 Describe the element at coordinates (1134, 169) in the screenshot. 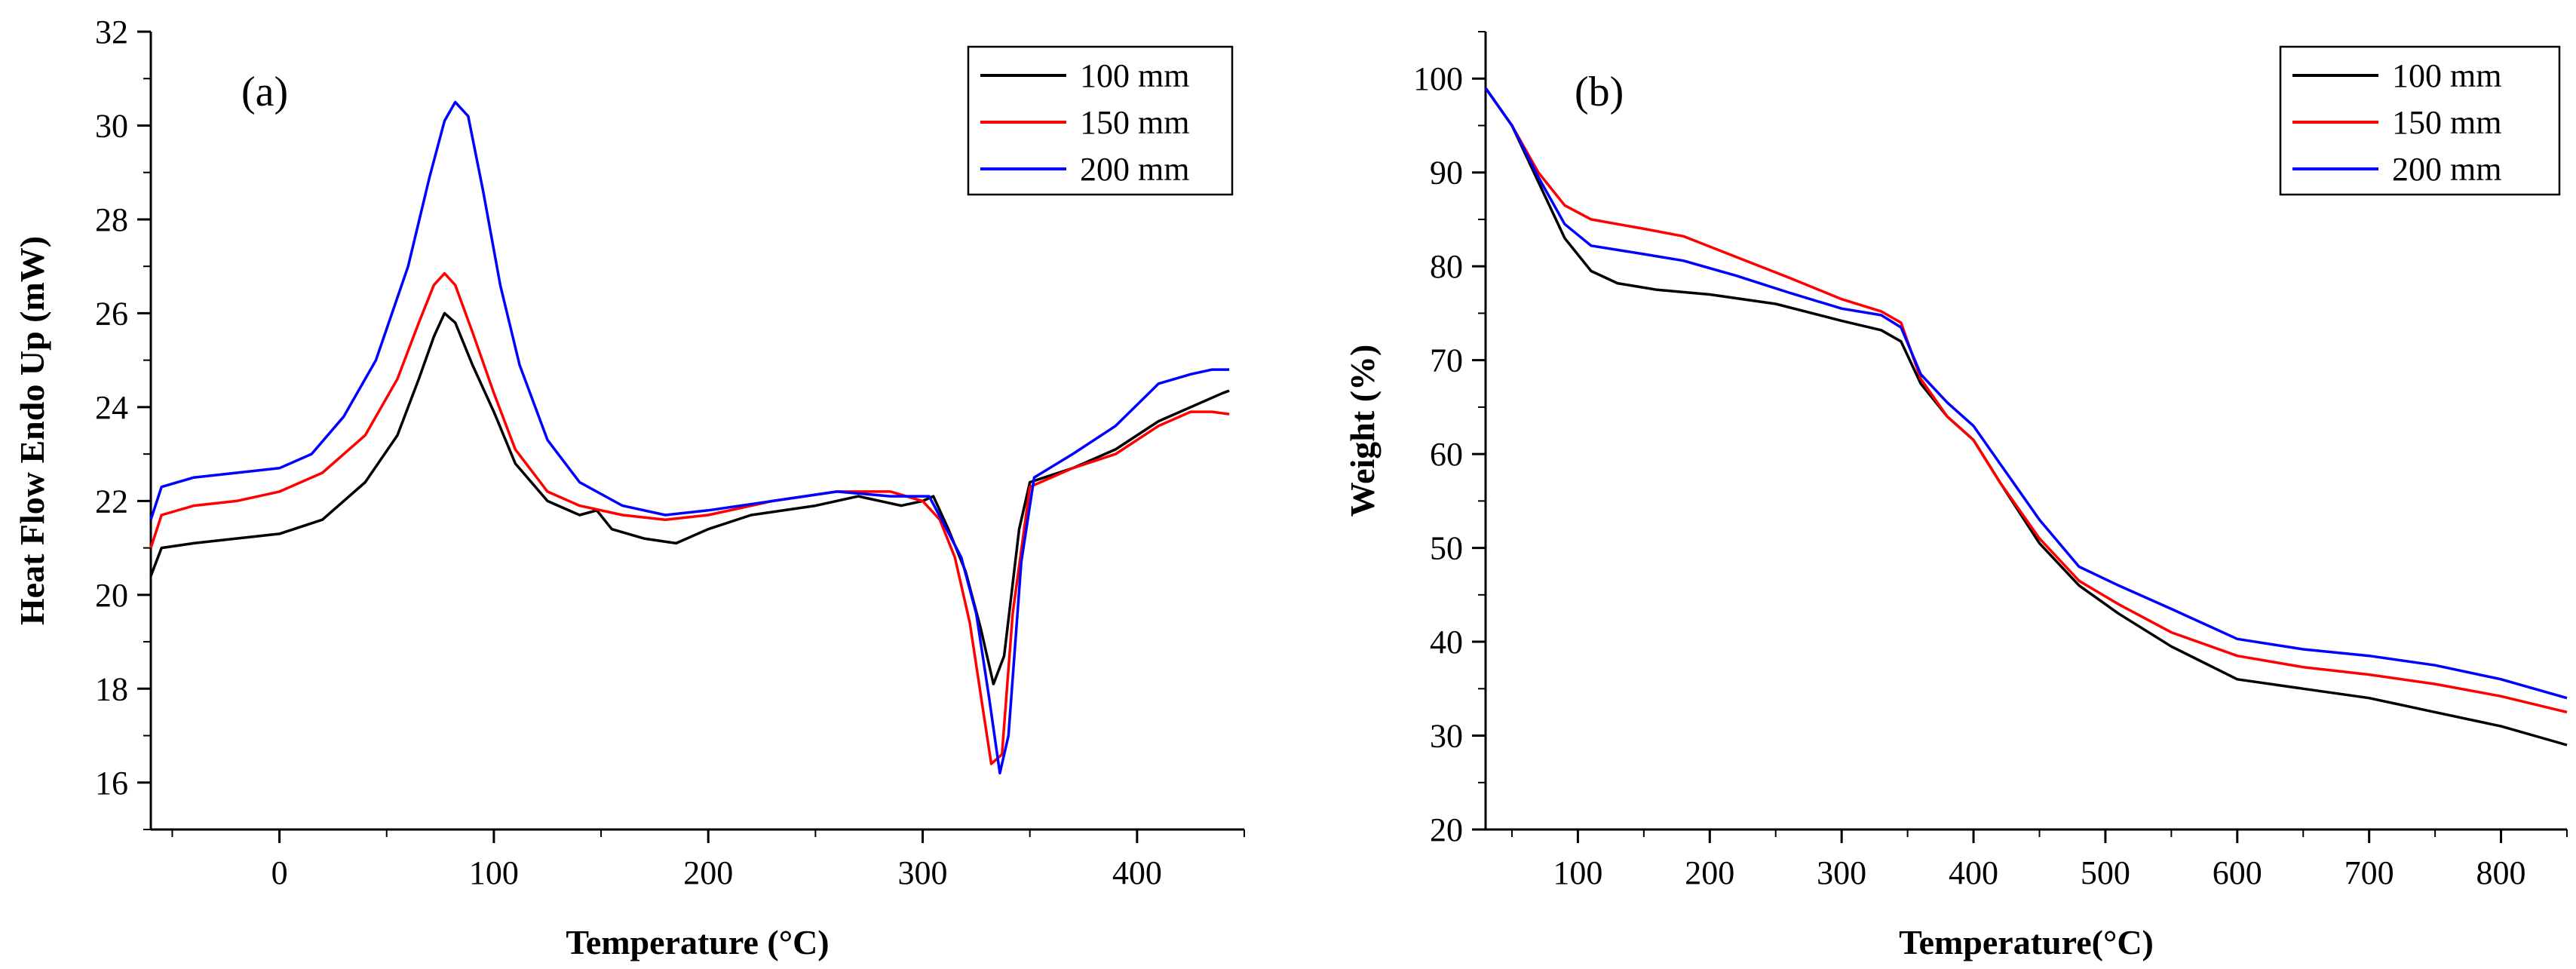

I see `legend-label-a: 200 mm` at that location.